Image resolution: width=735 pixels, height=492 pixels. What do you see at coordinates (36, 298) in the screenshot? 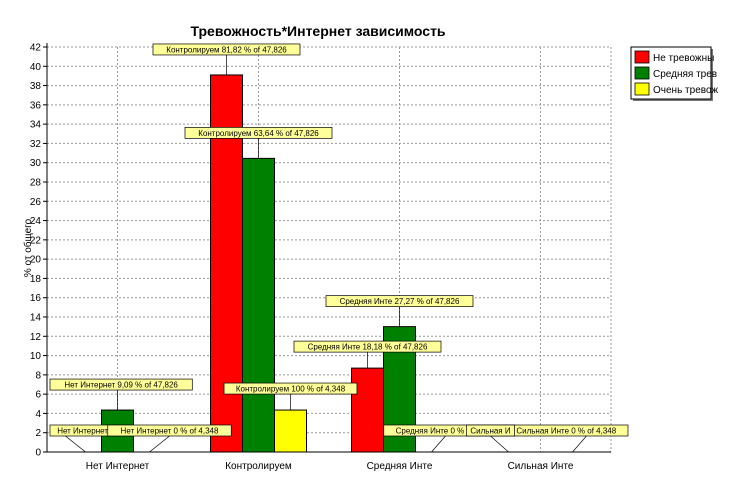
I see `y-tick-label: 16` at bounding box center [36, 298].